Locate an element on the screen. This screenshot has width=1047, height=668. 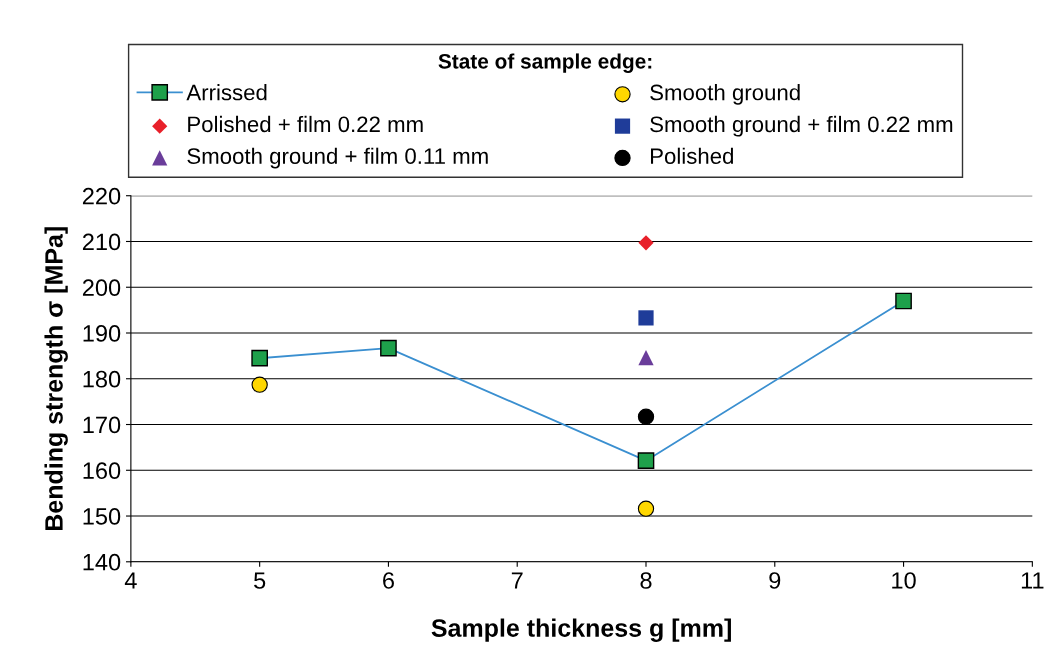
legend-label: Arrissed is located at coordinates (226, 92).